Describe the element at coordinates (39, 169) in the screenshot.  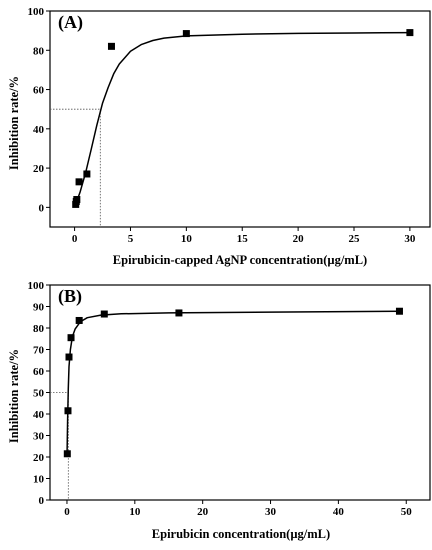
I see `y-tick-label-a: 20` at that location.